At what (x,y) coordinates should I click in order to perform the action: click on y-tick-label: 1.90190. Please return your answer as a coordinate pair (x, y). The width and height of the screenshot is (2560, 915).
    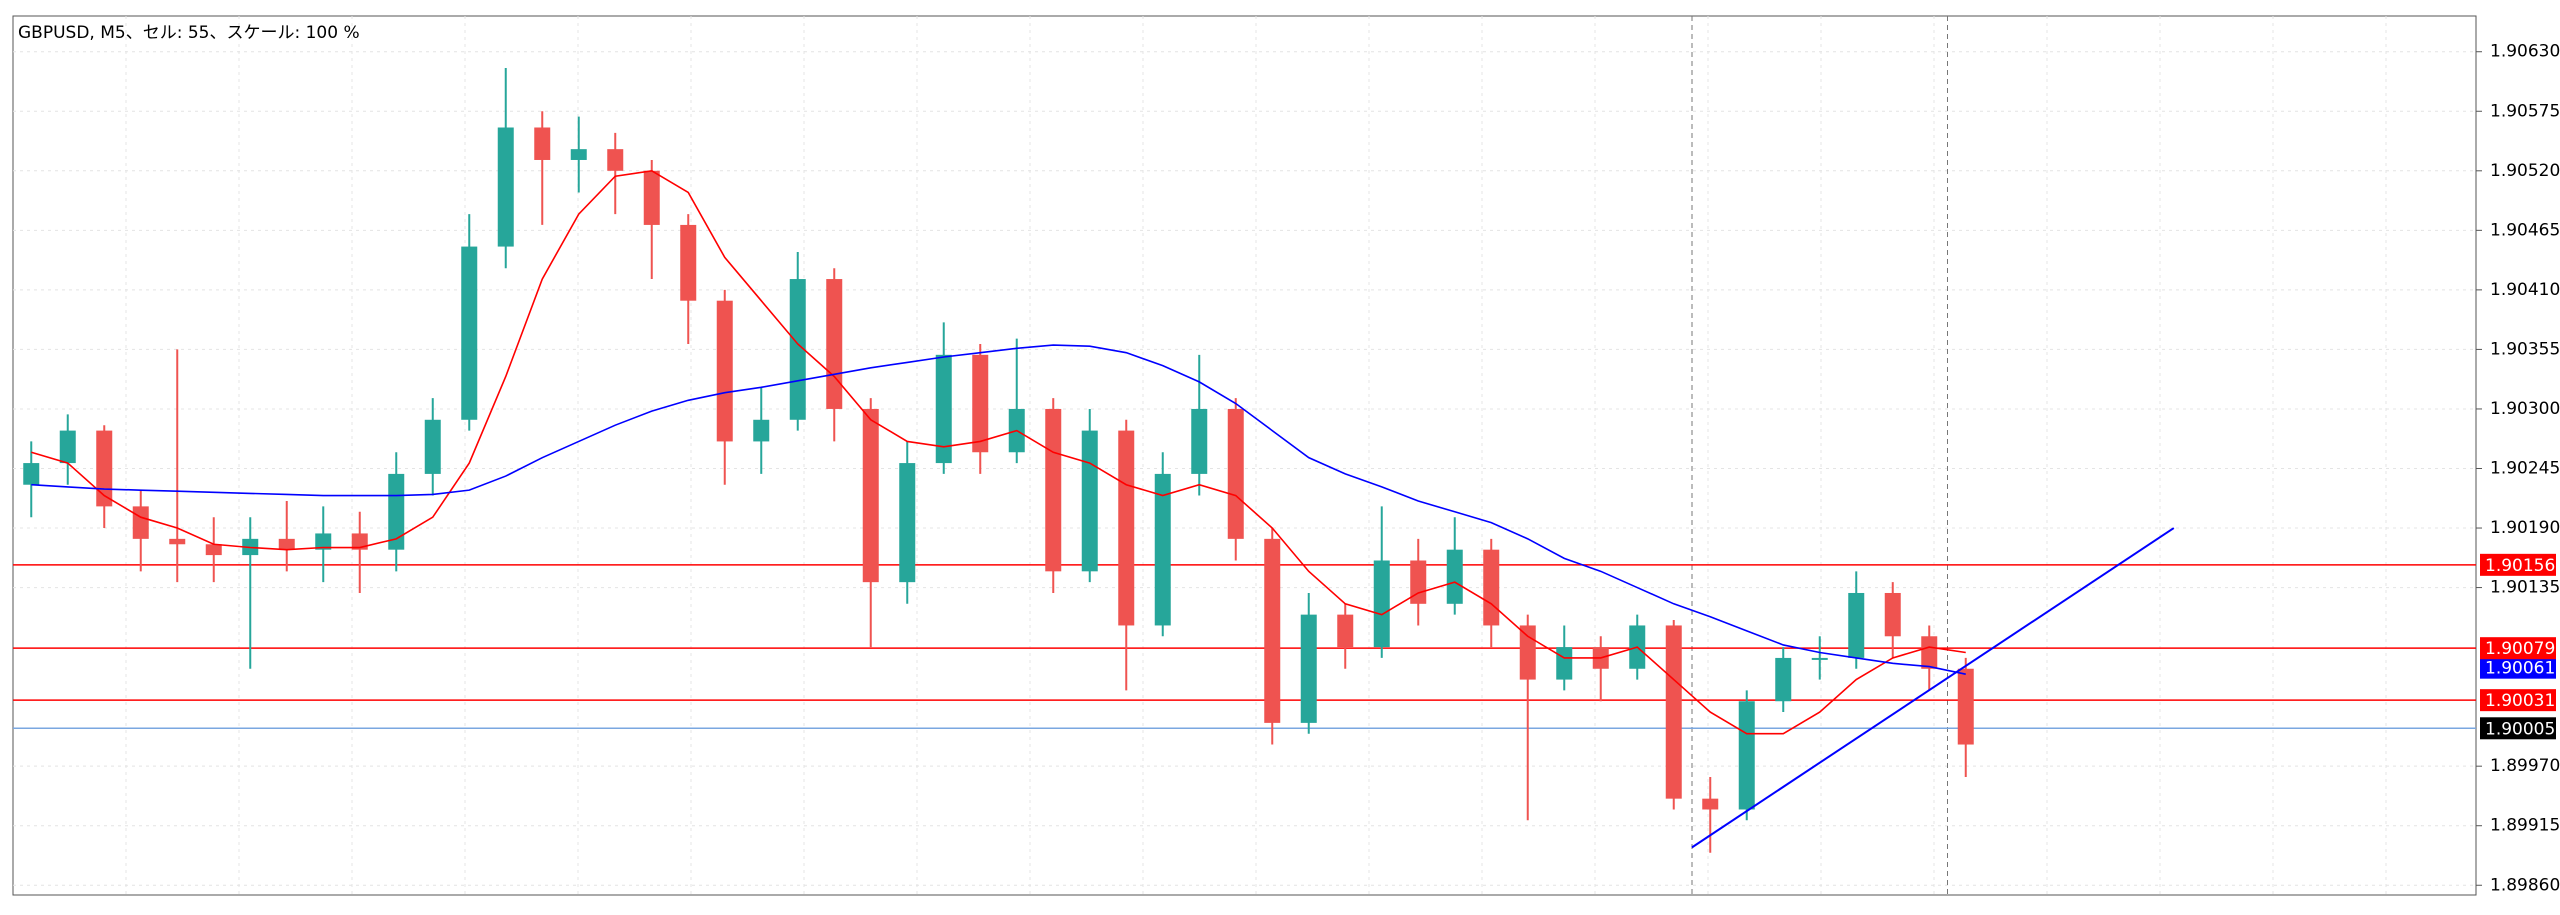
    Looking at the image, I should click on (2525, 528).